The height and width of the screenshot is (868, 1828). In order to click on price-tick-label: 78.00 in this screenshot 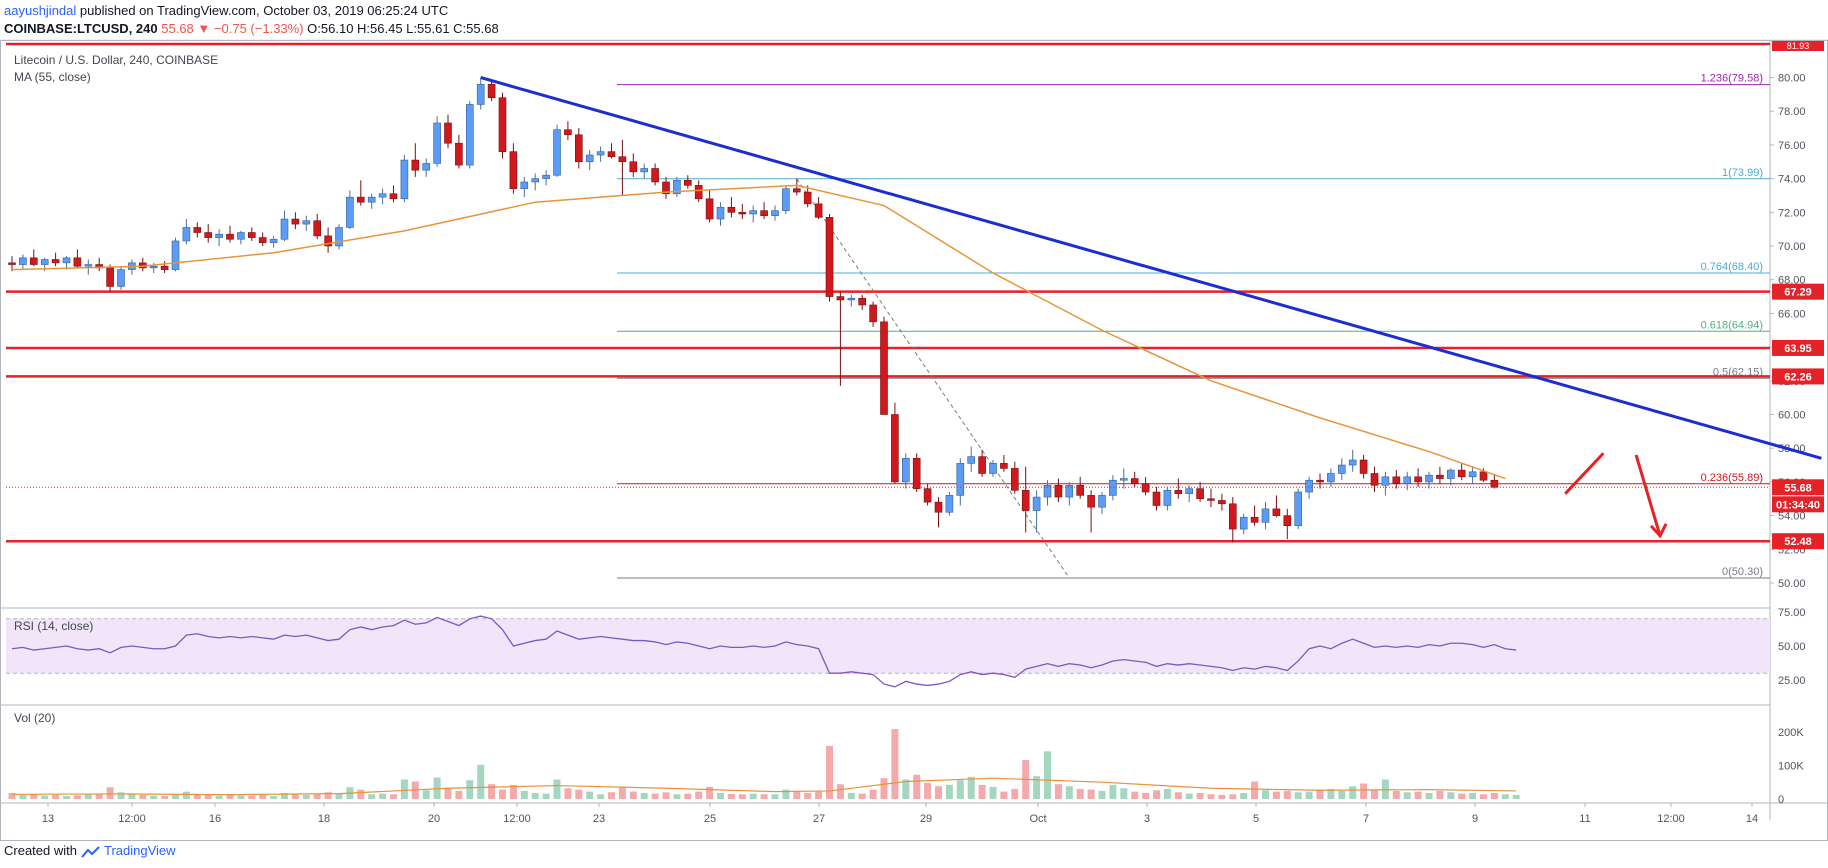, I will do `click(1792, 112)`.